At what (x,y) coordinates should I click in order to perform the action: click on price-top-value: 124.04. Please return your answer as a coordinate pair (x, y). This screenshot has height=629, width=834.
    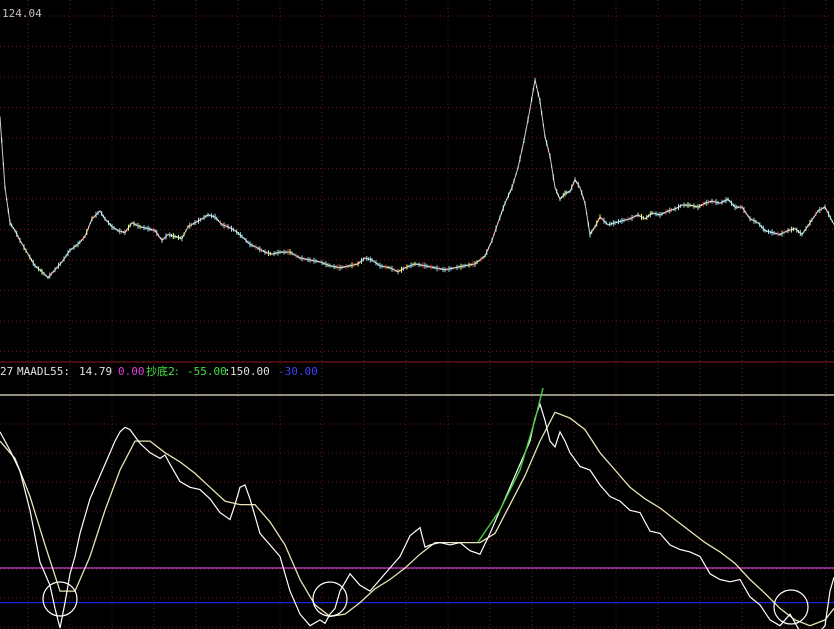
    Looking at the image, I should click on (22, 13).